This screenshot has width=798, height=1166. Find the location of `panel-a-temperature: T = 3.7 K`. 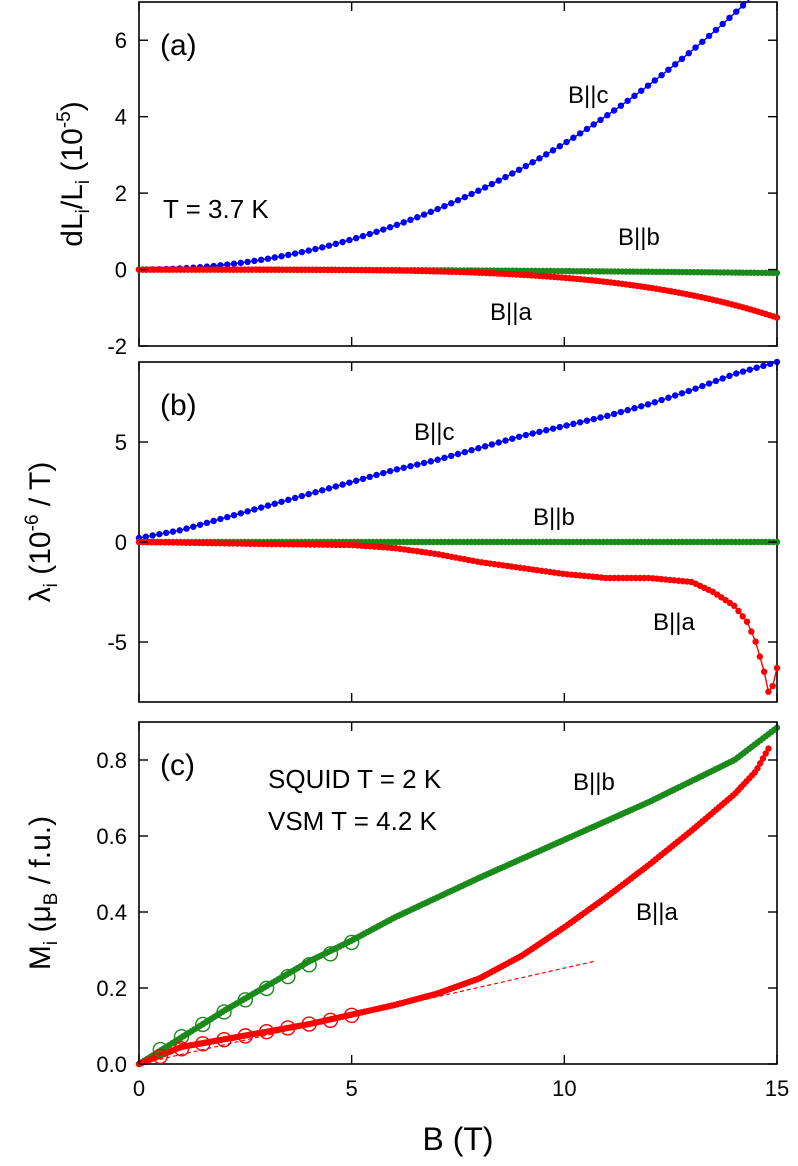

panel-a-temperature: T = 3.7 K is located at coordinates (216, 209).